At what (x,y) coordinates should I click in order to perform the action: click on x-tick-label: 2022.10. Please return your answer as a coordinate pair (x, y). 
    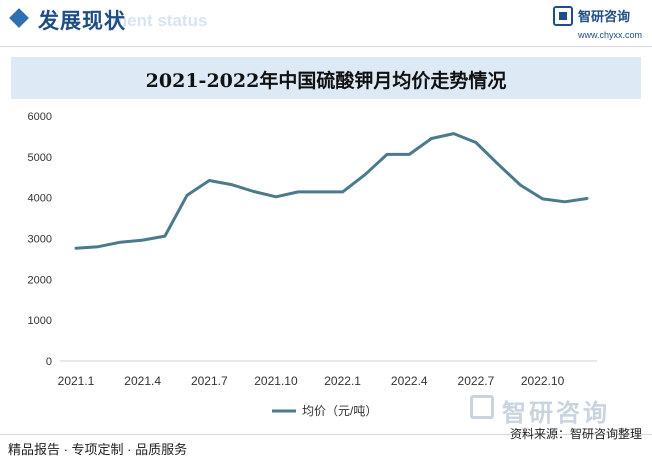
    Looking at the image, I should click on (543, 381).